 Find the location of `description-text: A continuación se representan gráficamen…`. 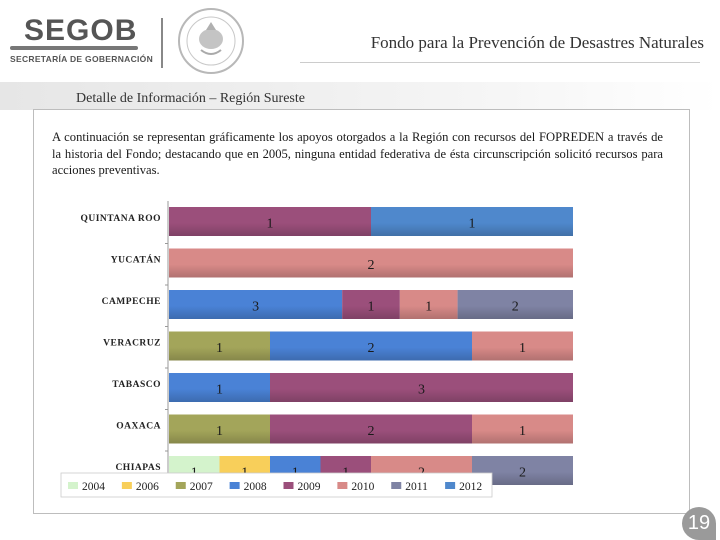

description-text: A continuación se representan gráficamen… is located at coordinates (357, 153).